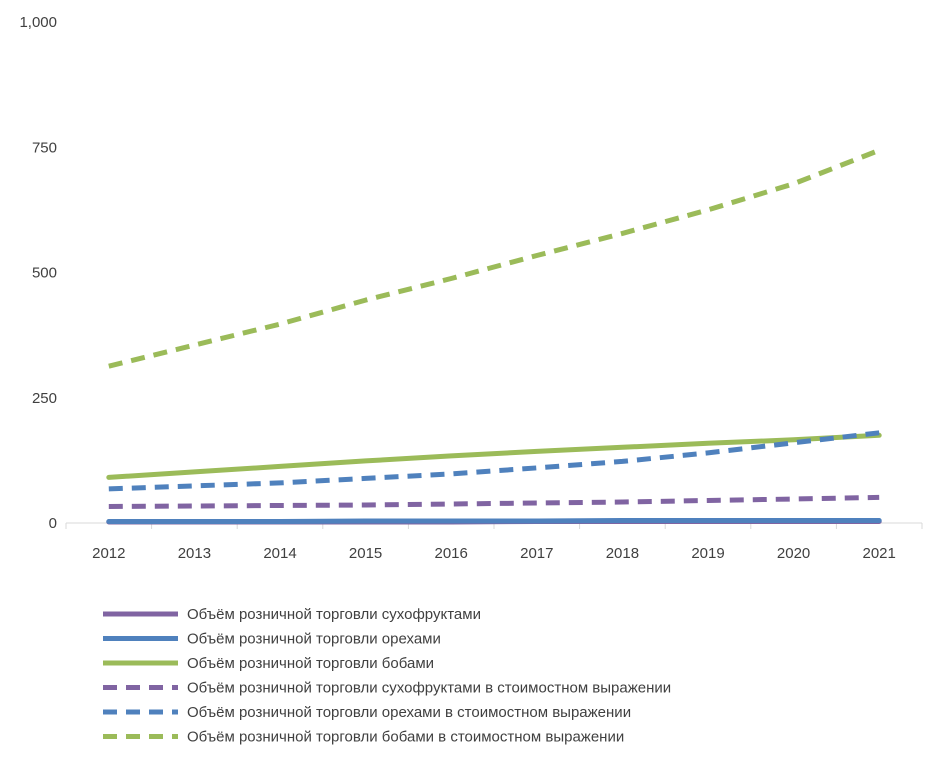 The image size is (951, 771). Describe the element at coordinates (365, 553) in the screenshot. I see `x-tick-label: 2015` at that location.